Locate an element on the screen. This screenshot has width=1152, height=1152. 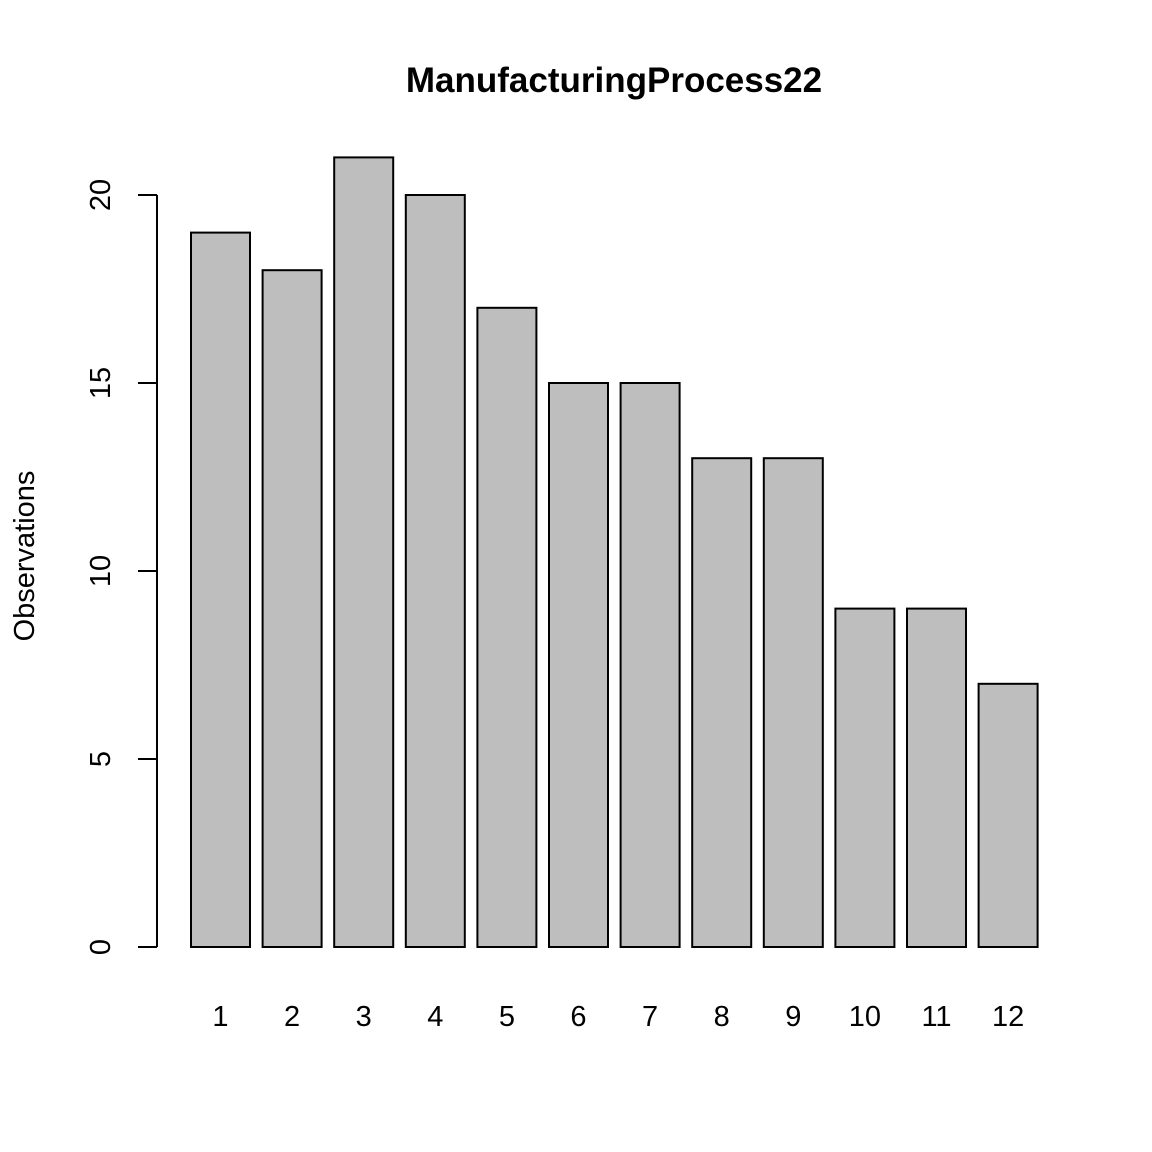
x-tick-label: 5 is located at coordinates (507, 1017).